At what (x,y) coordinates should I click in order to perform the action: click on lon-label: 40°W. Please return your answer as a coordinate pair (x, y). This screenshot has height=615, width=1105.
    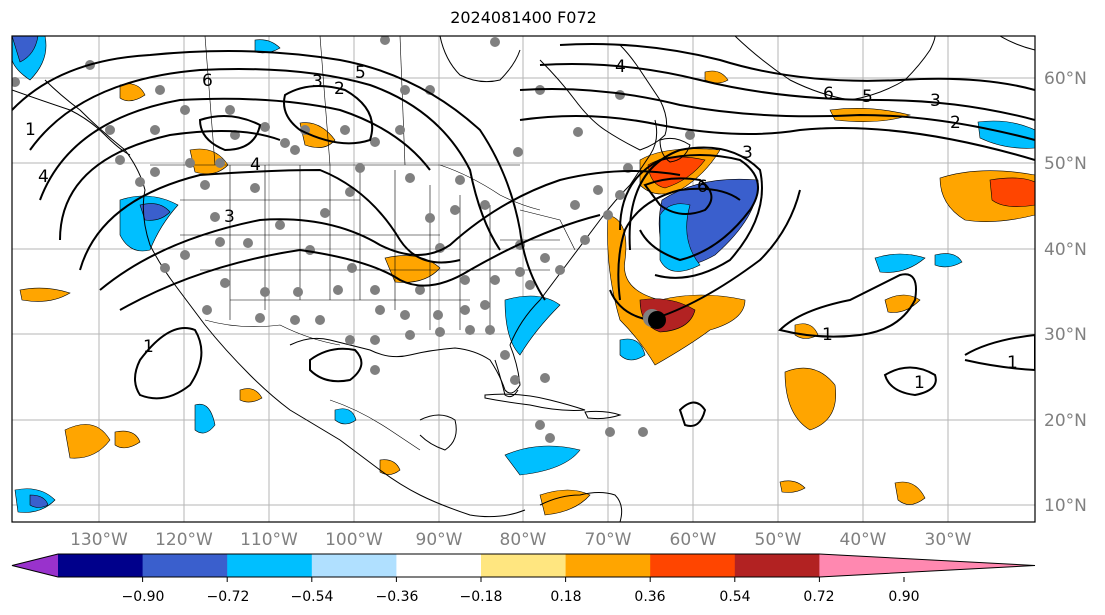
    Looking at the image, I should click on (863, 540).